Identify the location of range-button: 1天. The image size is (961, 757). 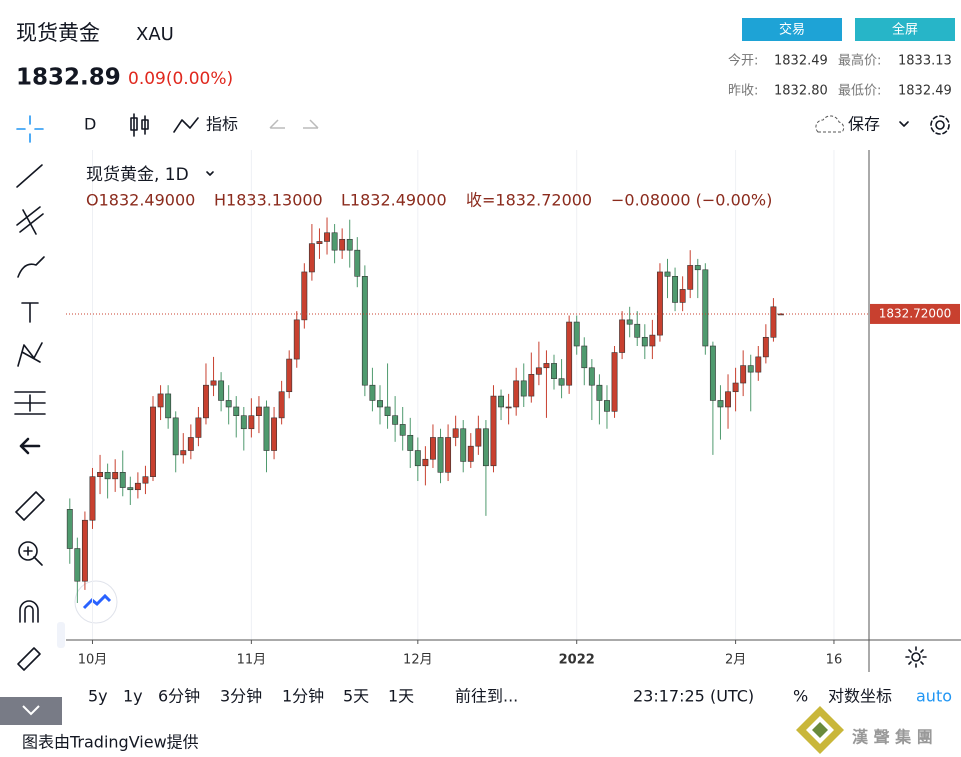
(401, 696).